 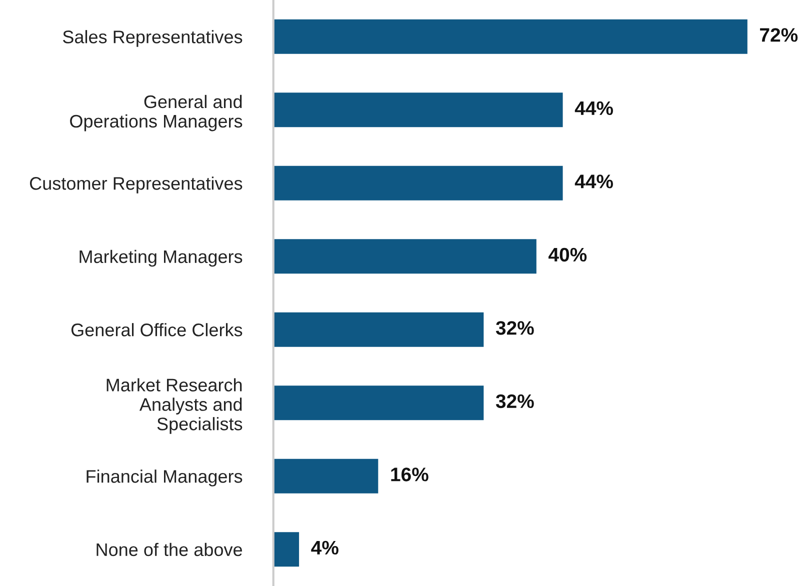 What do you see at coordinates (161, 258) in the screenshot?
I see `y-tick-label: Marketing Managers` at bounding box center [161, 258].